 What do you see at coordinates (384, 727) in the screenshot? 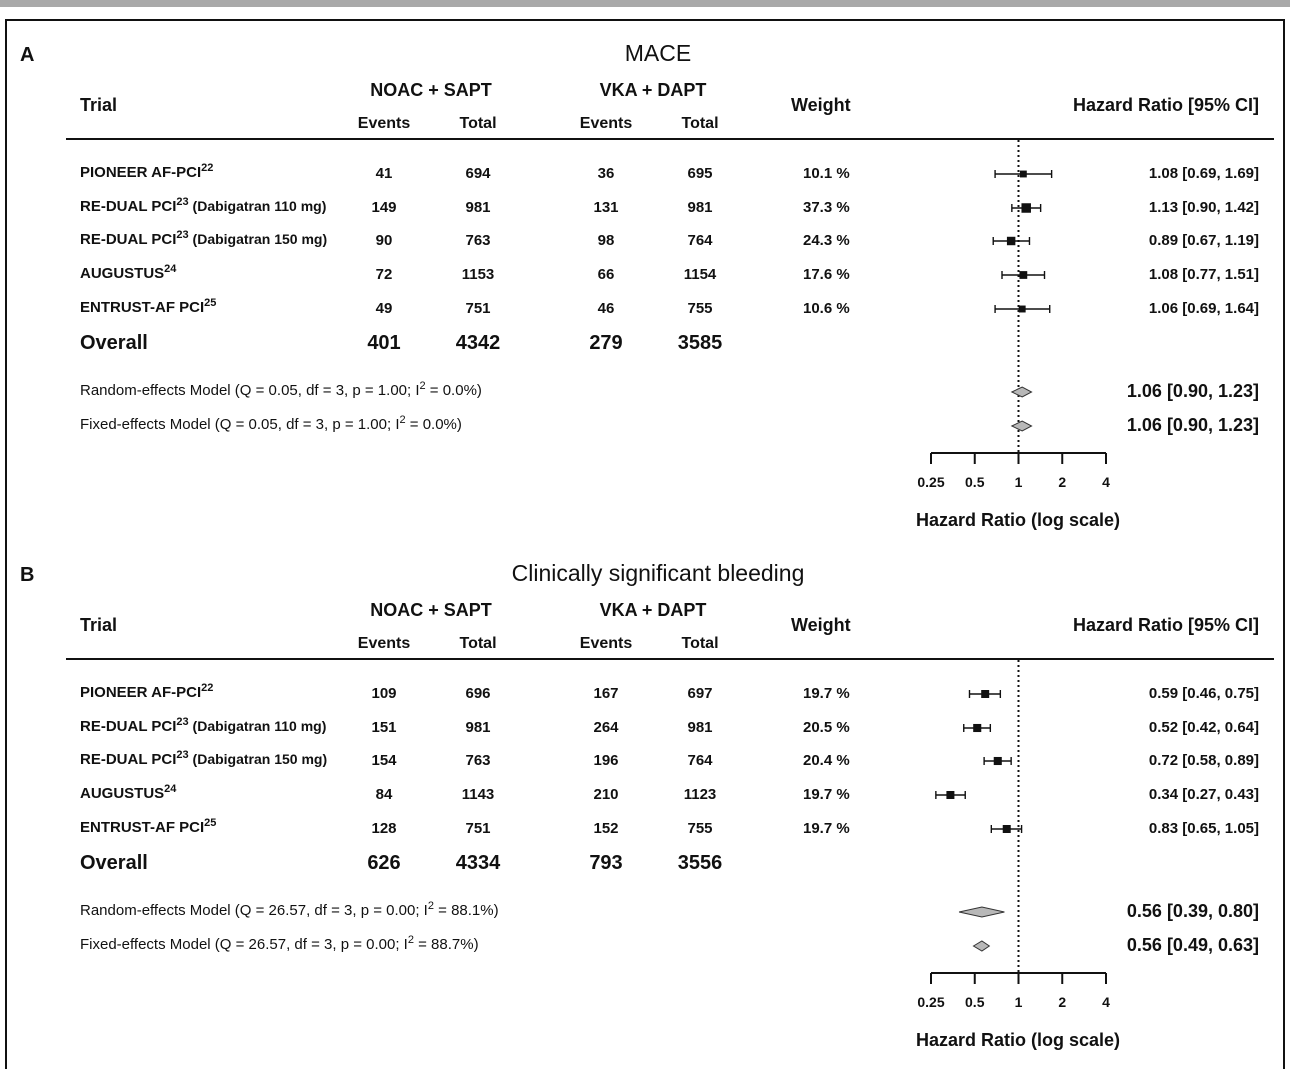
I see `noac-events-cell: 151` at bounding box center [384, 727].